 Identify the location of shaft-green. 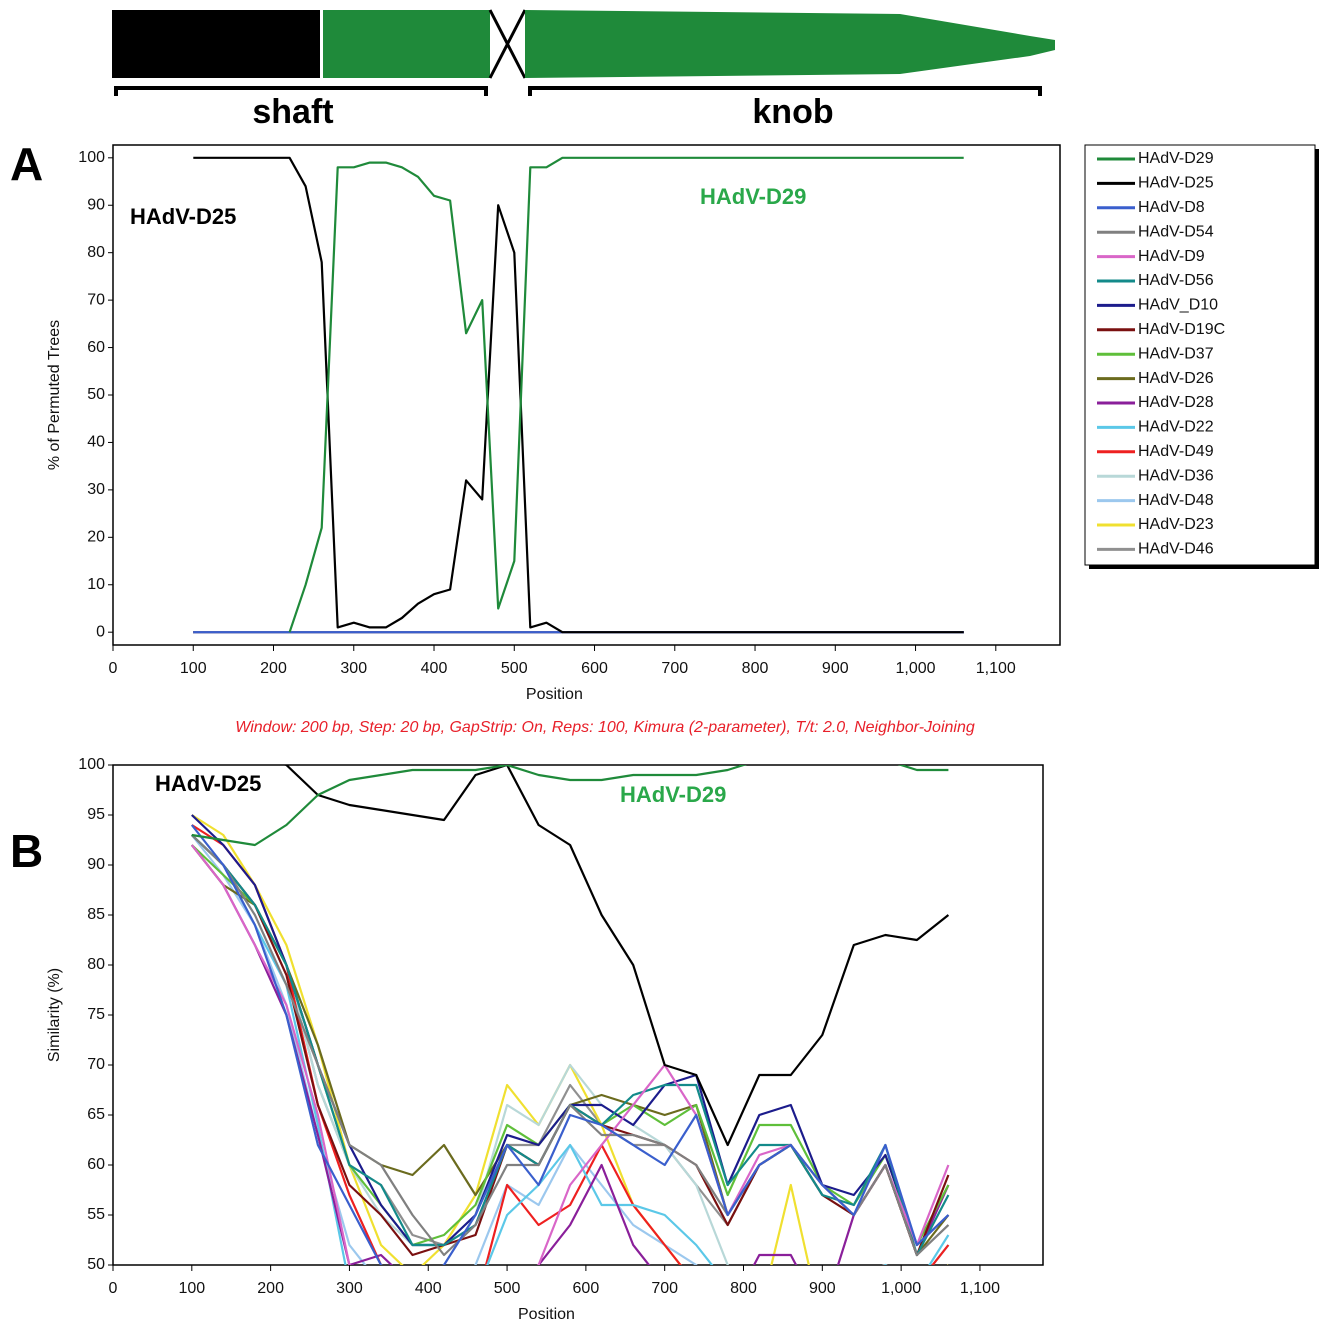
(406, 44).